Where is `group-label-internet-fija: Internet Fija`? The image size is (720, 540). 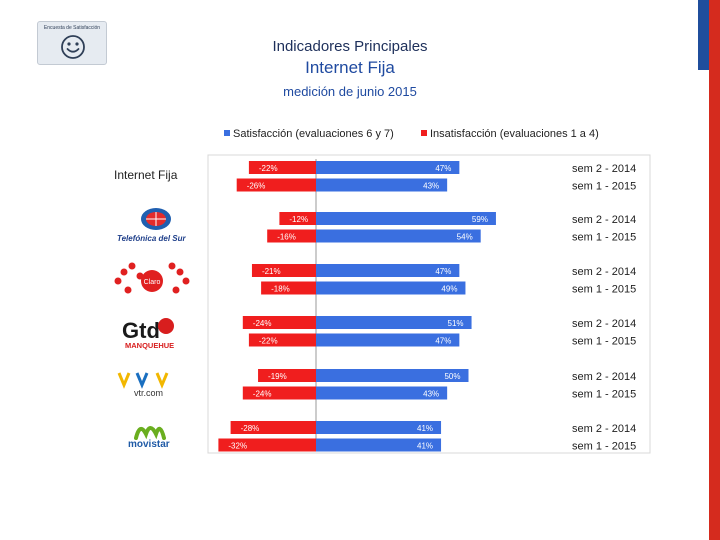
group-label-internet-fija: Internet Fija is located at coordinates (146, 175).